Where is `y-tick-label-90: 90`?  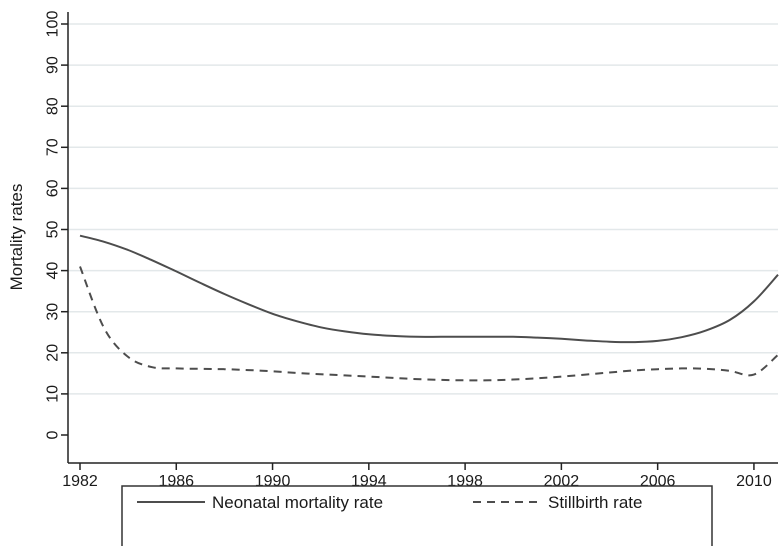
y-tick-label-90: 90 is located at coordinates (53, 65).